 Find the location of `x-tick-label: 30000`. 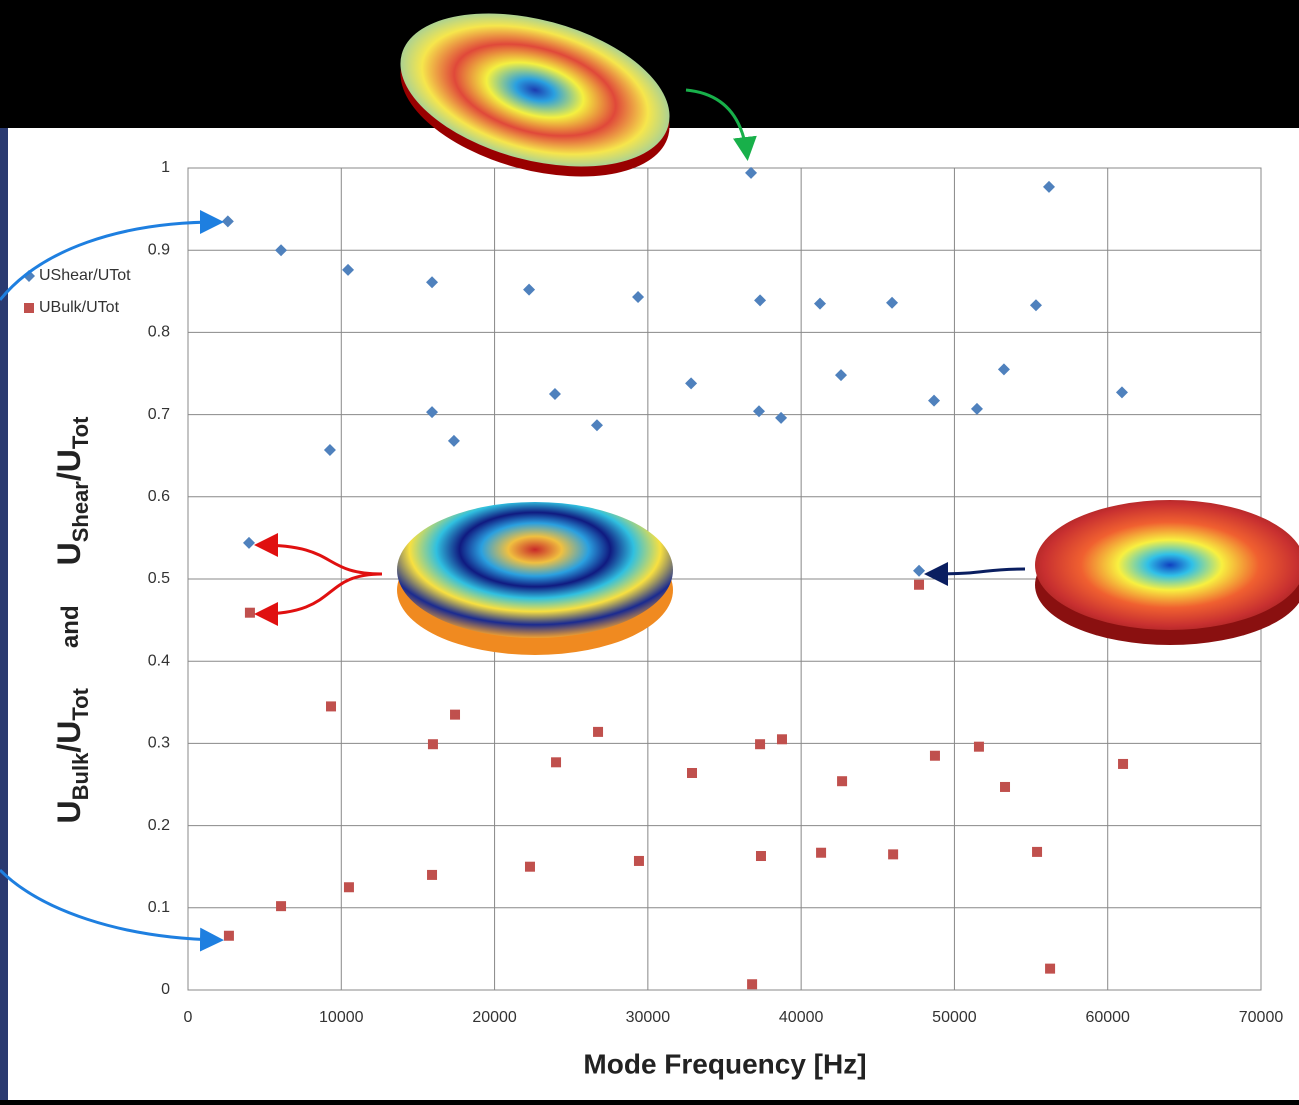

x-tick-label: 30000 is located at coordinates (648, 1017).